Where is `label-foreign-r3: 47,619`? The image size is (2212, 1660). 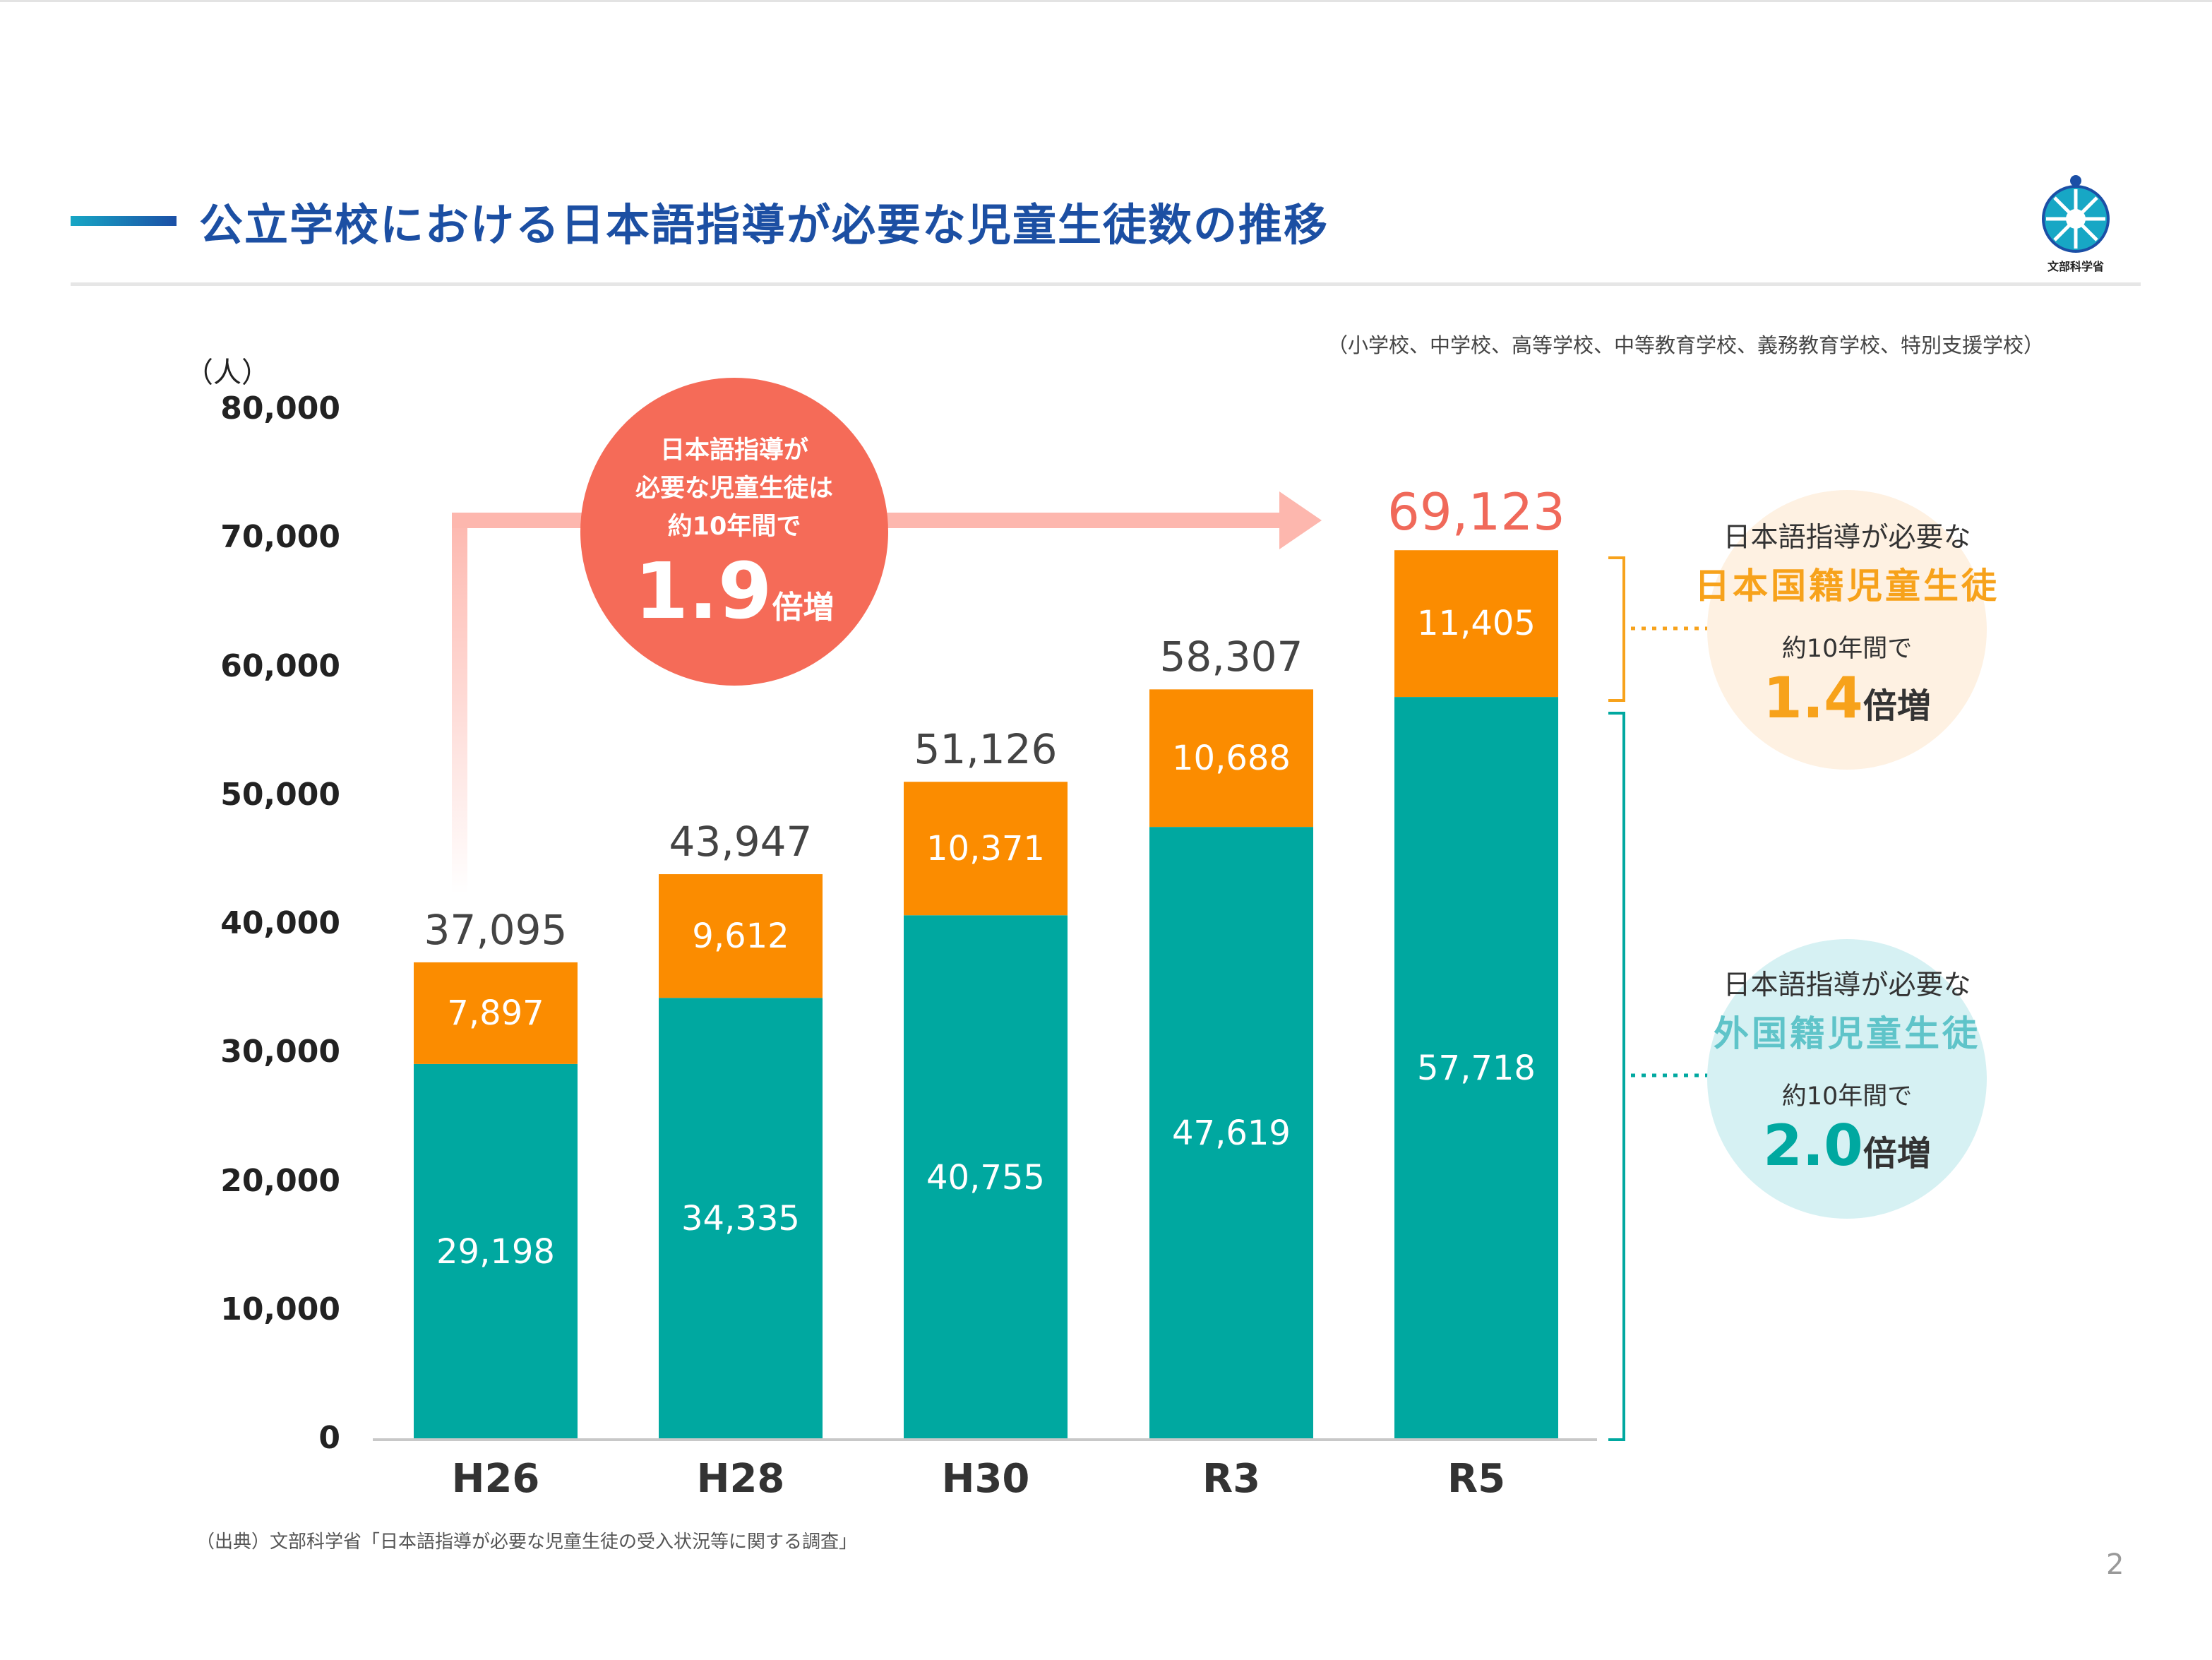 label-foreign-r3: 47,619 is located at coordinates (1231, 1133).